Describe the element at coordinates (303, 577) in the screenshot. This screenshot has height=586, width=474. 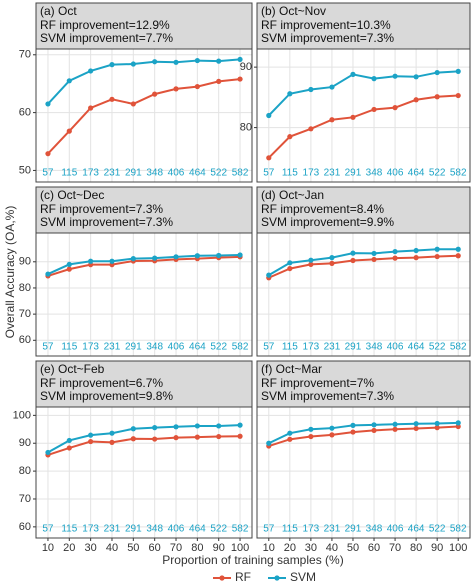
I see `legend-label: SVM` at that location.